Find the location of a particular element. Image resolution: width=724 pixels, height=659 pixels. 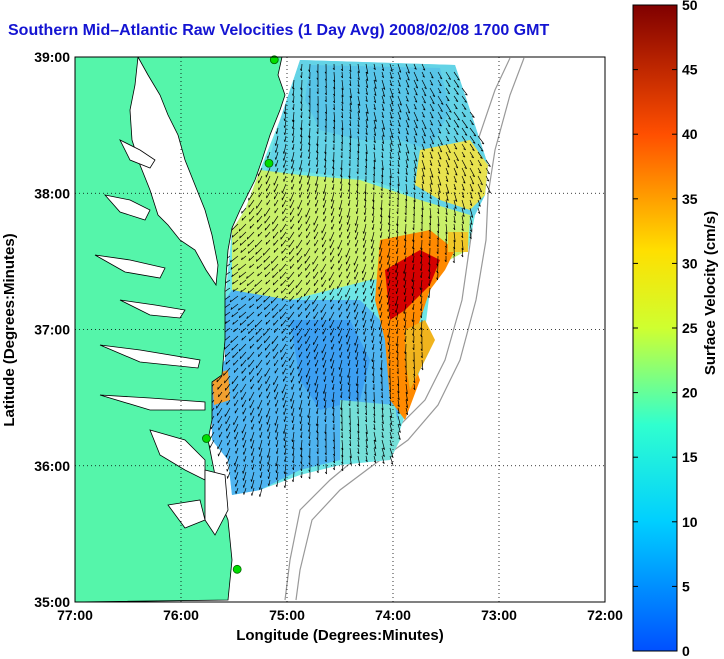

y-axis-label: Latitude (Degrees:Minutes) is located at coordinates (9, 329).